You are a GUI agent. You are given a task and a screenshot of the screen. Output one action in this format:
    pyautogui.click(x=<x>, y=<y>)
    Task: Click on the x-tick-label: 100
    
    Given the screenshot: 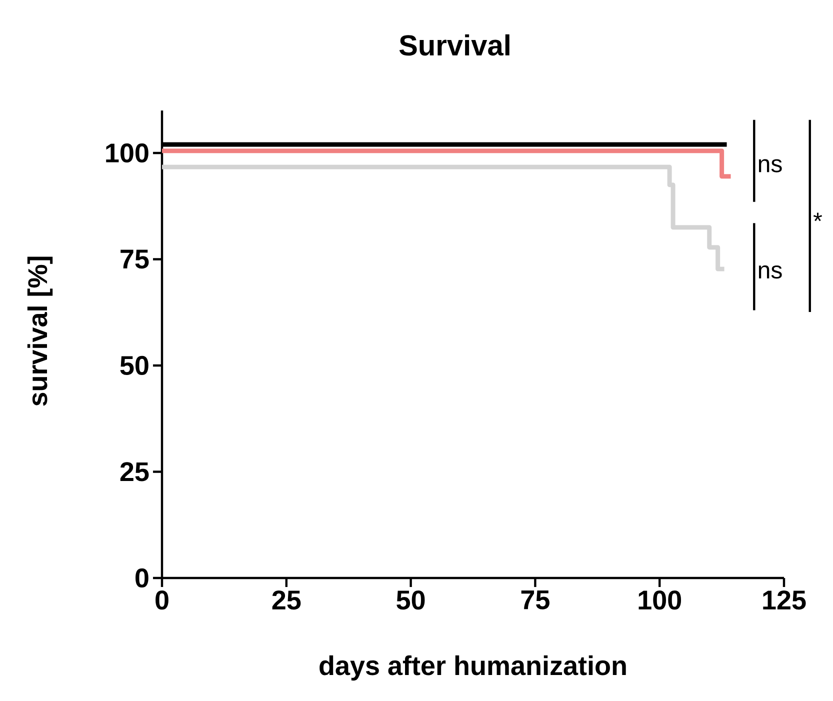 What is the action you would take?
    pyautogui.click(x=660, y=600)
    